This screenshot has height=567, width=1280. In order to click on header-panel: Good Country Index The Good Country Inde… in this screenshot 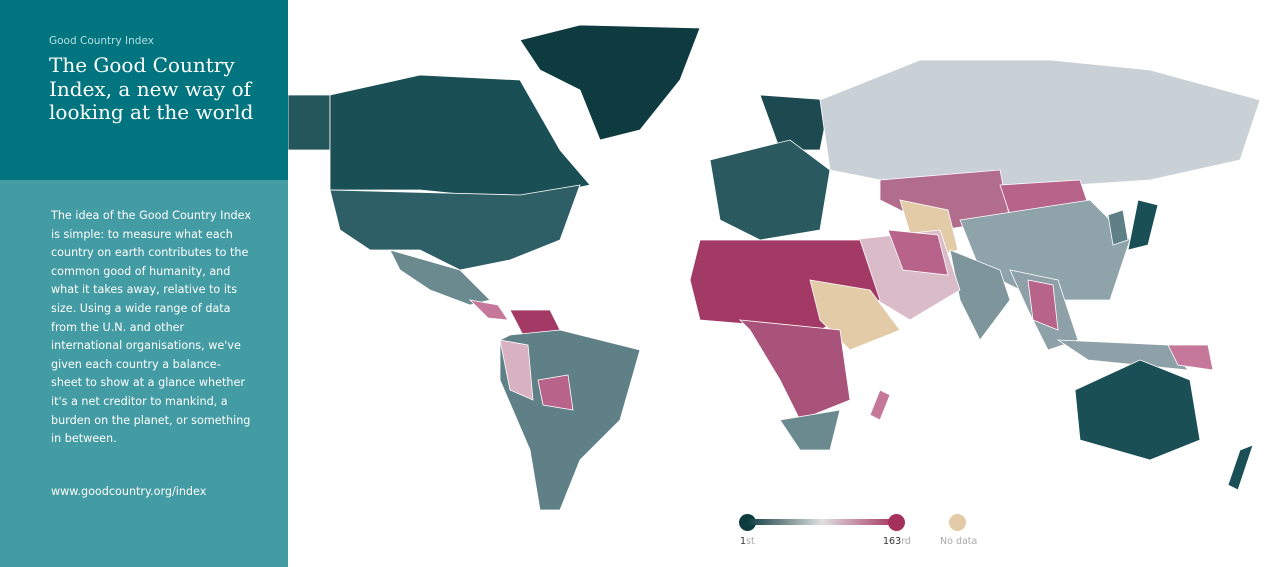, I will do `click(144, 90)`.